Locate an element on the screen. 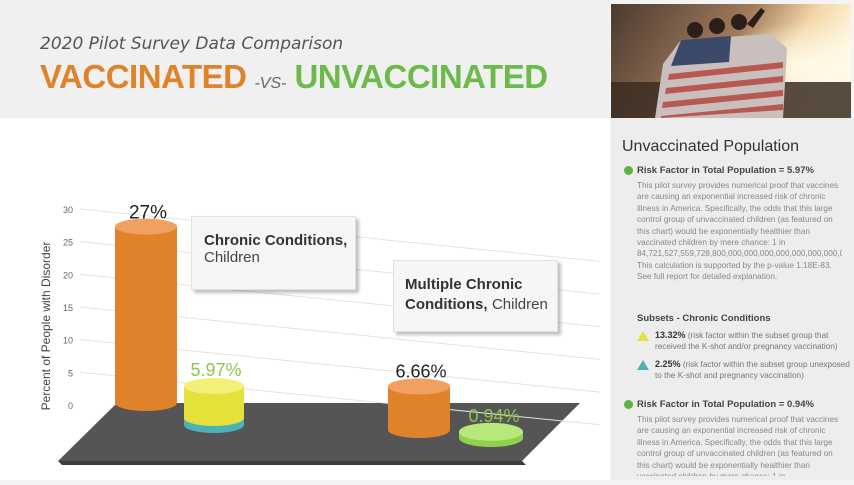  subset-1-value: 13.32% is located at coordinates (670, 335).